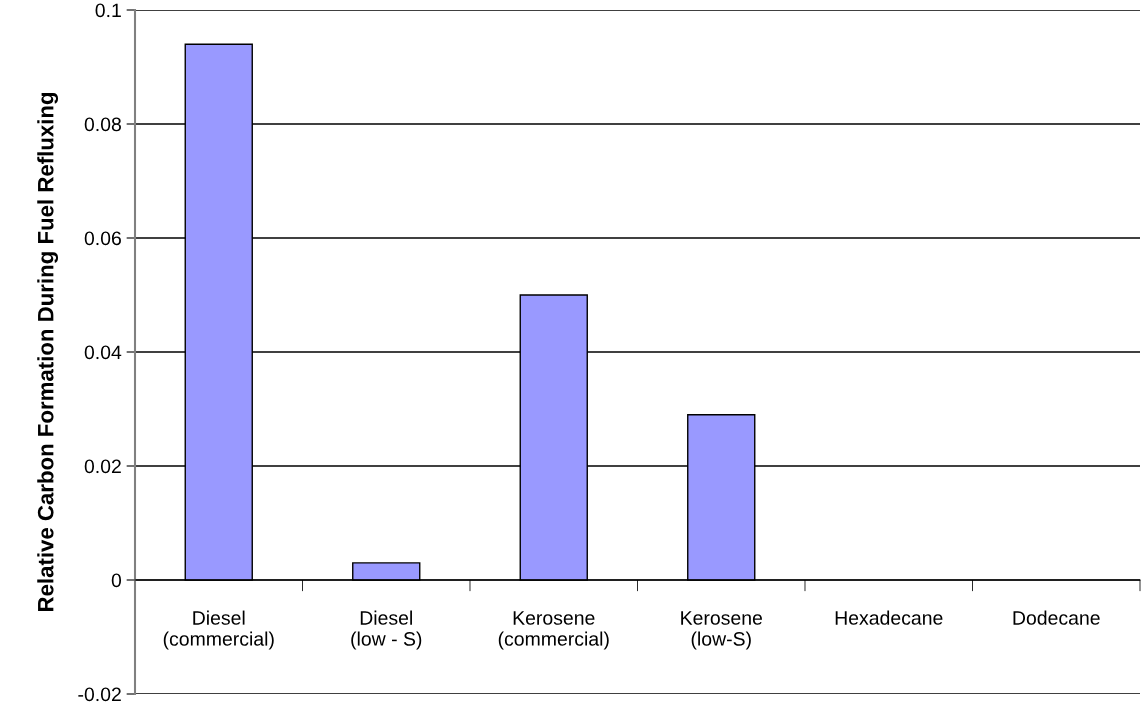  I want to click on x-tick-label: Diesel (low - S), so click(386, 630).